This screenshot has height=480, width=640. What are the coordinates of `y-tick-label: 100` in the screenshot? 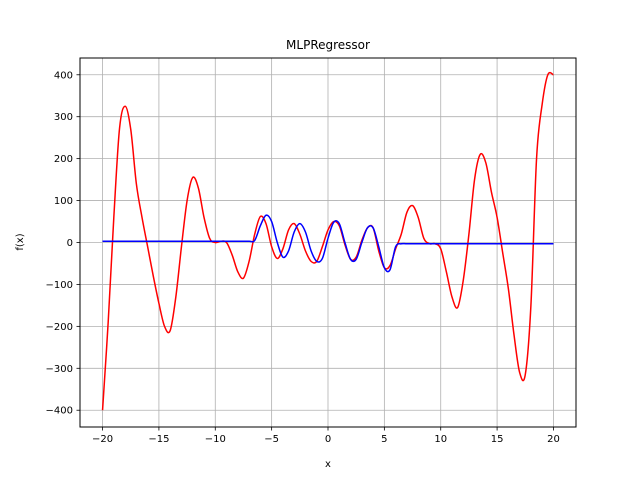 It's located at (63, 201).